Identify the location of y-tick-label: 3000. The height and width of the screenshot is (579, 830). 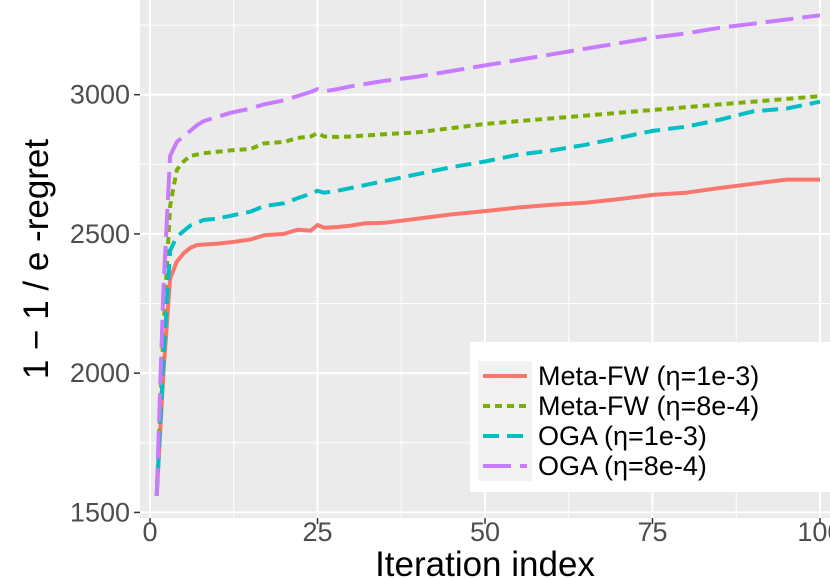
(100, 95).